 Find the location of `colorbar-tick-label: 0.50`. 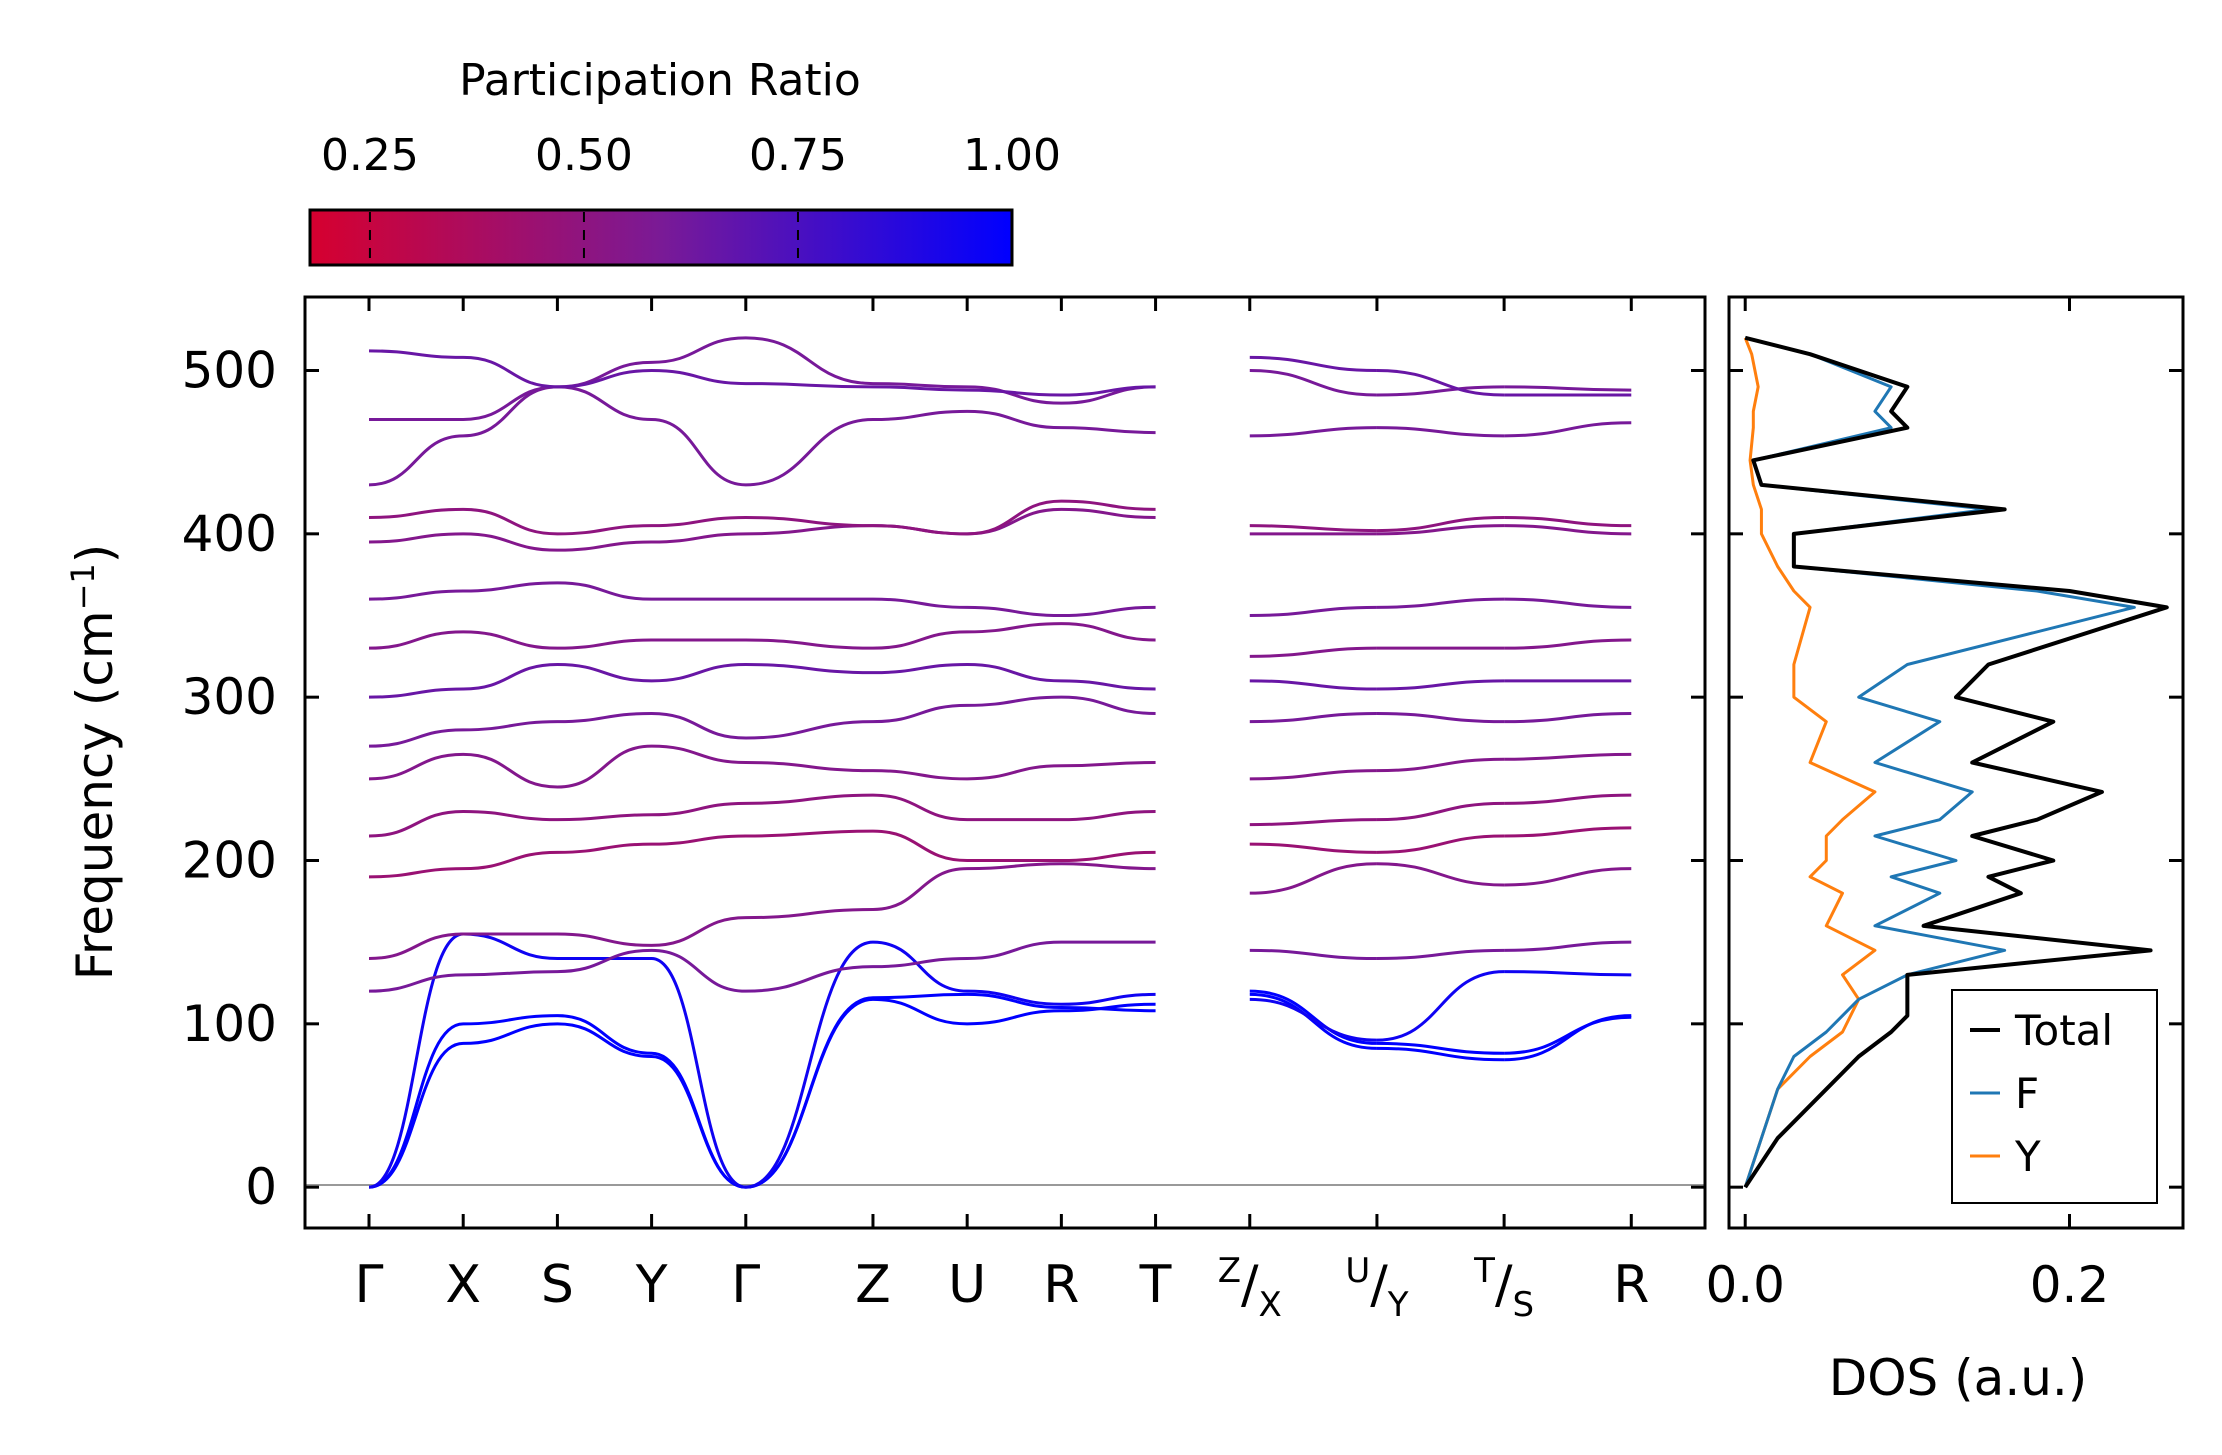

colorbar-tick-label: 0.50 is located at coordinates (584, 155).